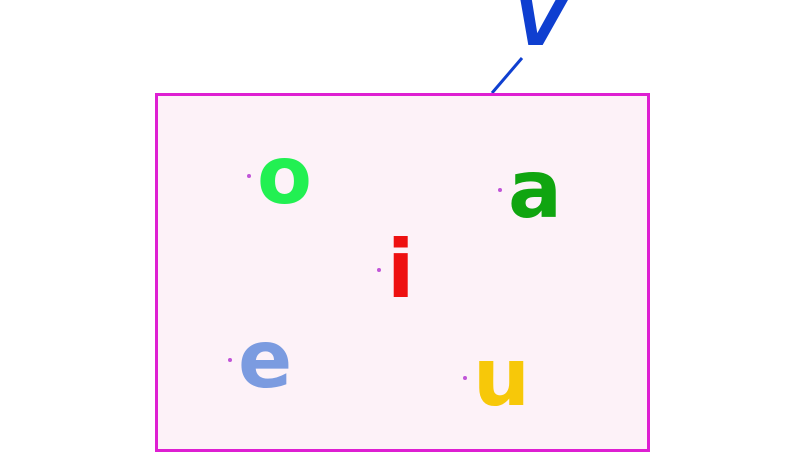 This screenshot has width=800, height=460. What do you see at coordinates (535, 189) in the screenshot?
I see `element-letter-a: a` at bounding box center [535, 189].